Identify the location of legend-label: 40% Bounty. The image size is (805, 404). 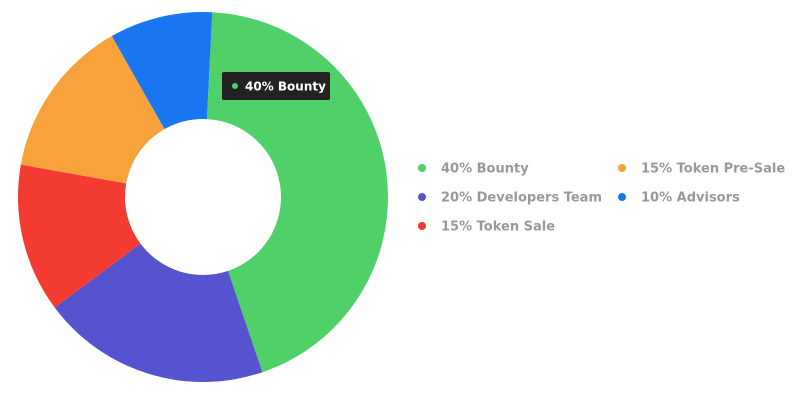
(485, 169).